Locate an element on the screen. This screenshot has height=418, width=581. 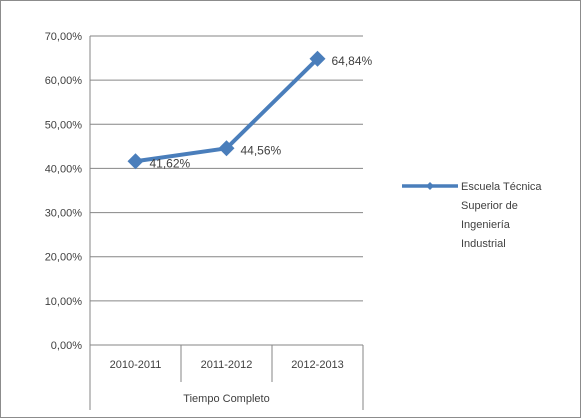
data-labels: 41,62% 44,56% 64,84% is located at coordinates (261, 112).